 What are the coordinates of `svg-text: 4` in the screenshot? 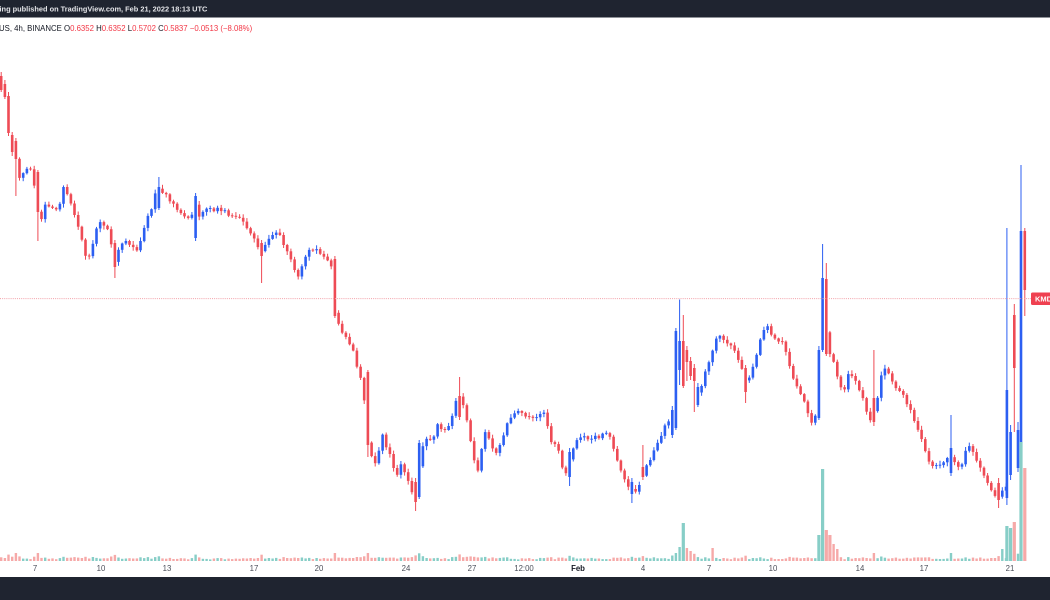 It's located at (643, 568).